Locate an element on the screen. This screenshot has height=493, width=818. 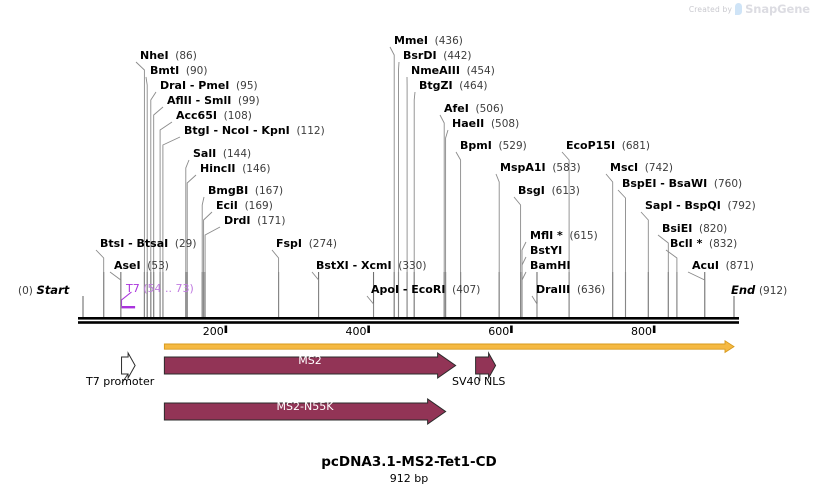
enzyme-label-btsi-btsai: BtsI - BtsaI (29) is located at coordinates (148, 244).